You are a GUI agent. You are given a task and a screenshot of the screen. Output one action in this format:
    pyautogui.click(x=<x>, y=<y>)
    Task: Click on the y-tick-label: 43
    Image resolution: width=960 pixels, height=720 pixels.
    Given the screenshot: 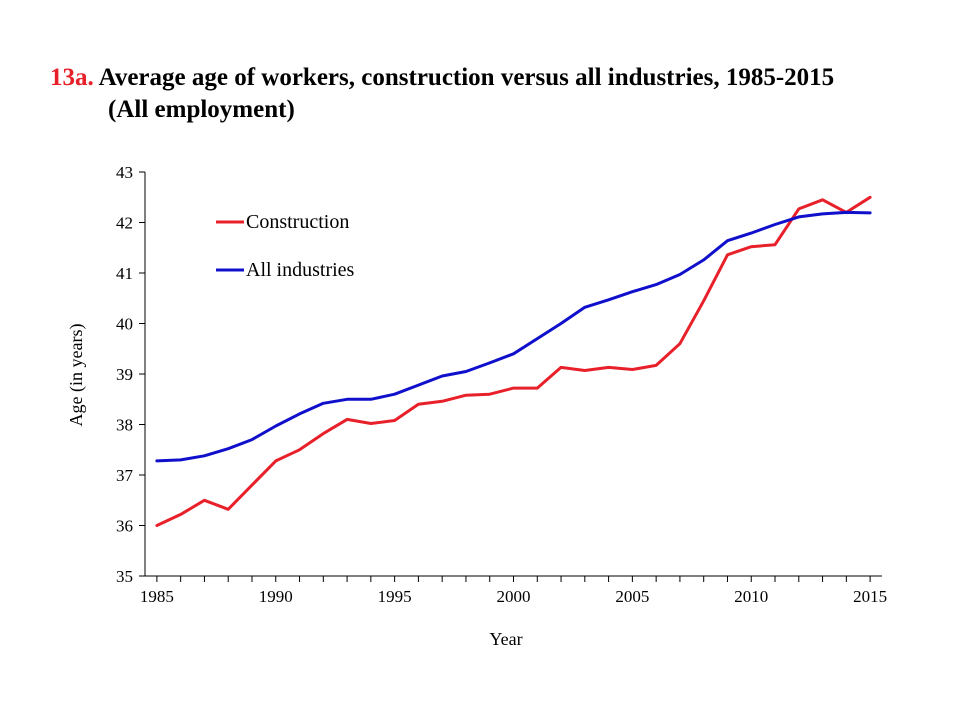 What is the action you would take?
    pyautogui.click(x=124, y=172)
    